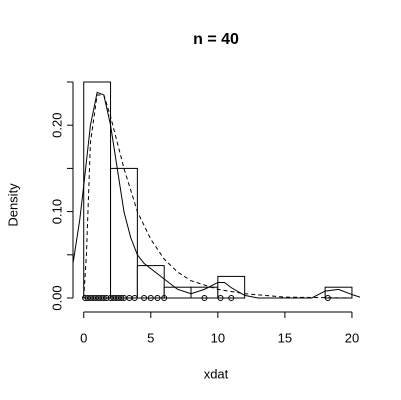  What do you see at coordinates (83, 337) in the screenshot?
I see `x-tick-label: 0` at bounding box center [83, 337].